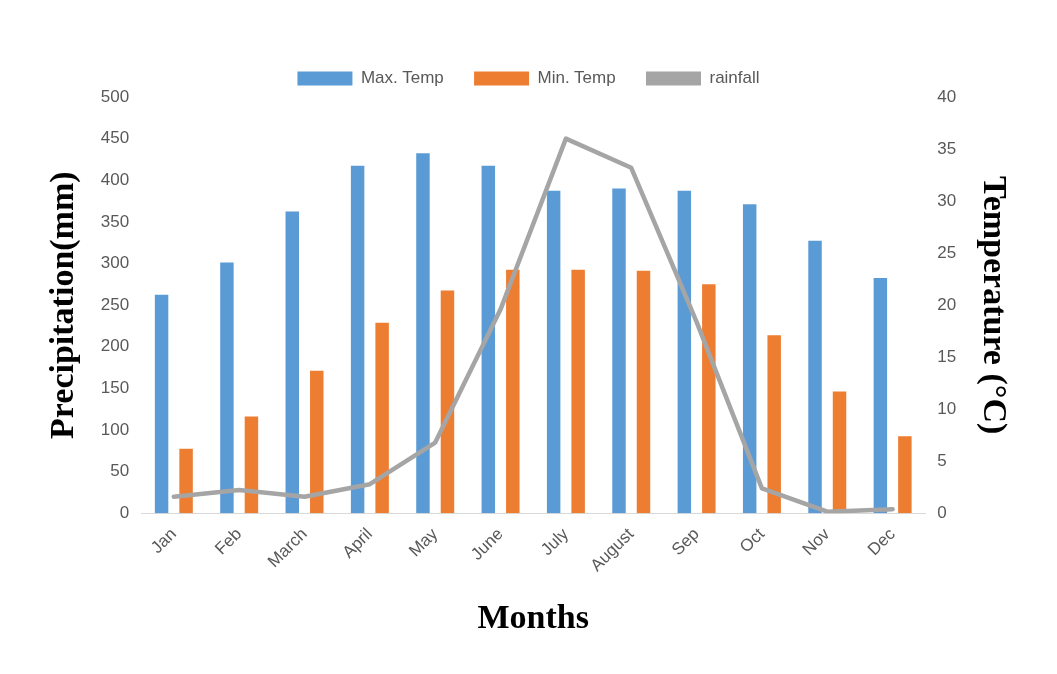  Describe the element at coordinates (942, 460) in the screenshot. I see `y2-tick-label: 5` at that location.